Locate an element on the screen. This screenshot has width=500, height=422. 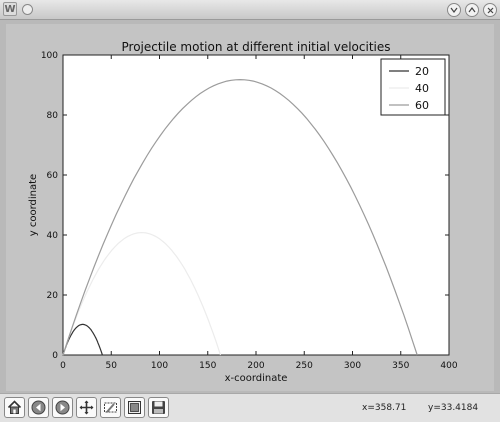
y-tick-label: 60 is located at coordinates (53, 176).